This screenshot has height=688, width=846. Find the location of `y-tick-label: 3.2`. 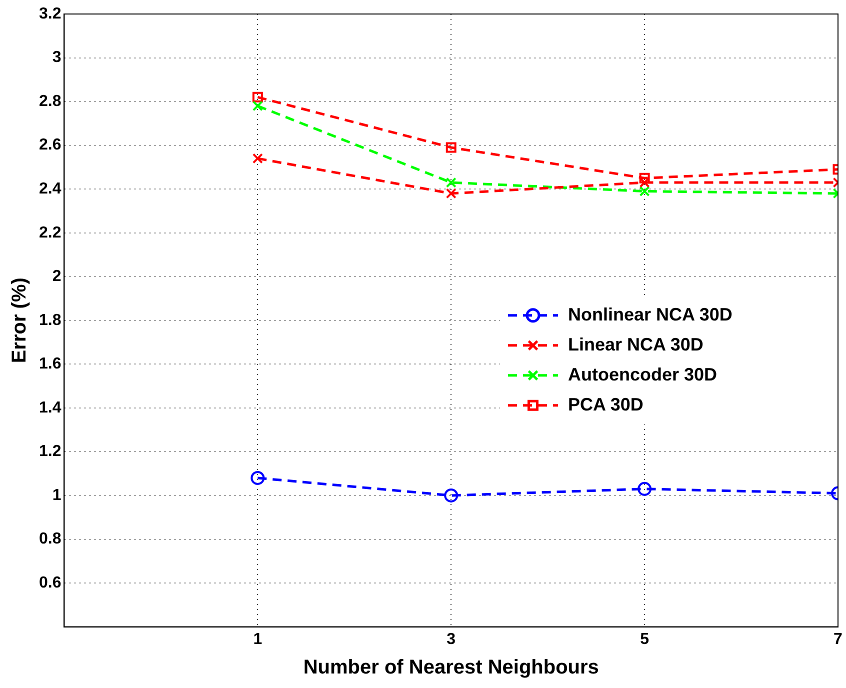

y-tick-label: 3.2 is located at coordinates (50, 13).